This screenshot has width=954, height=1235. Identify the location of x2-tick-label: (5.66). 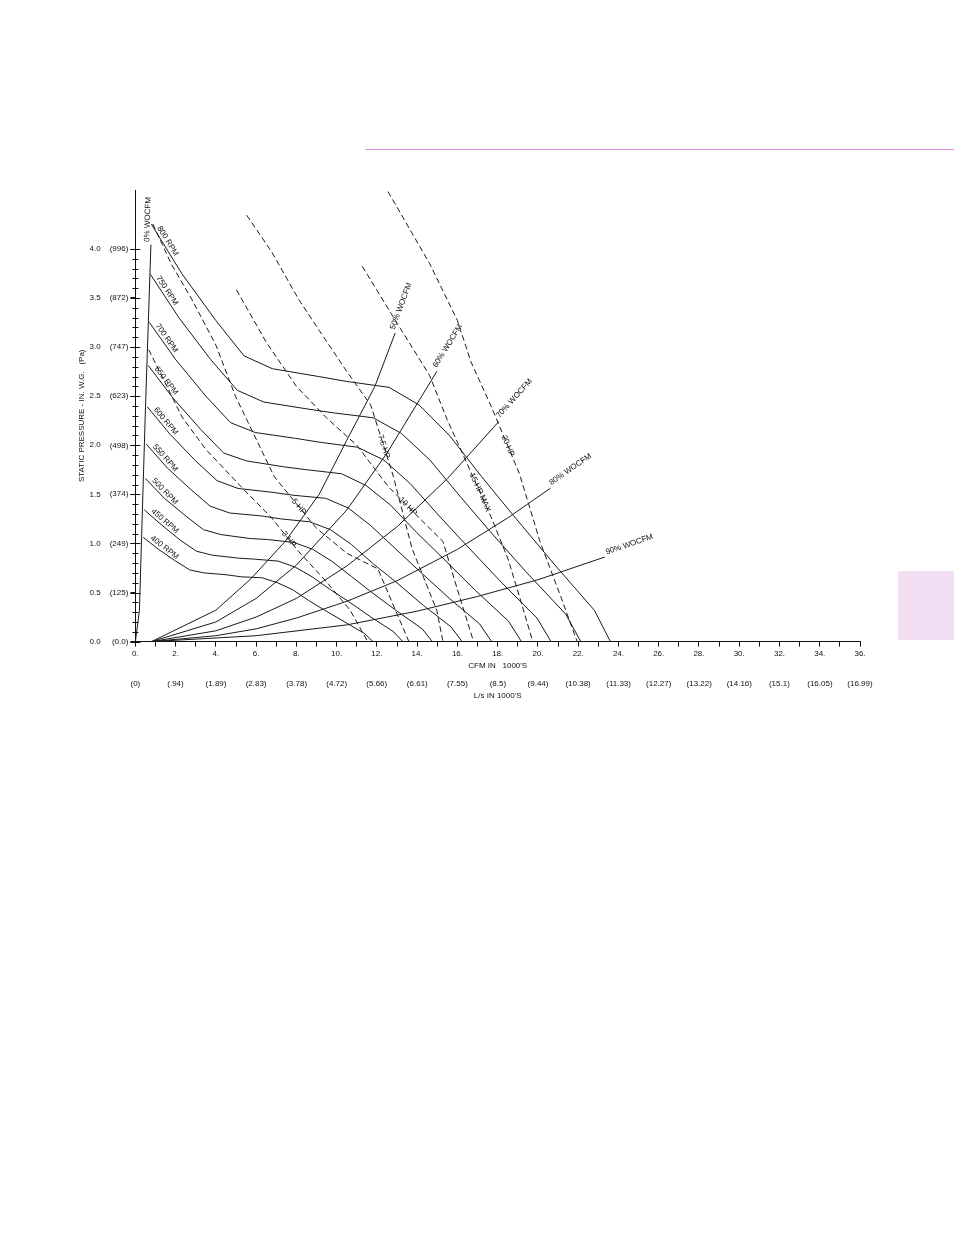
(377, 683).